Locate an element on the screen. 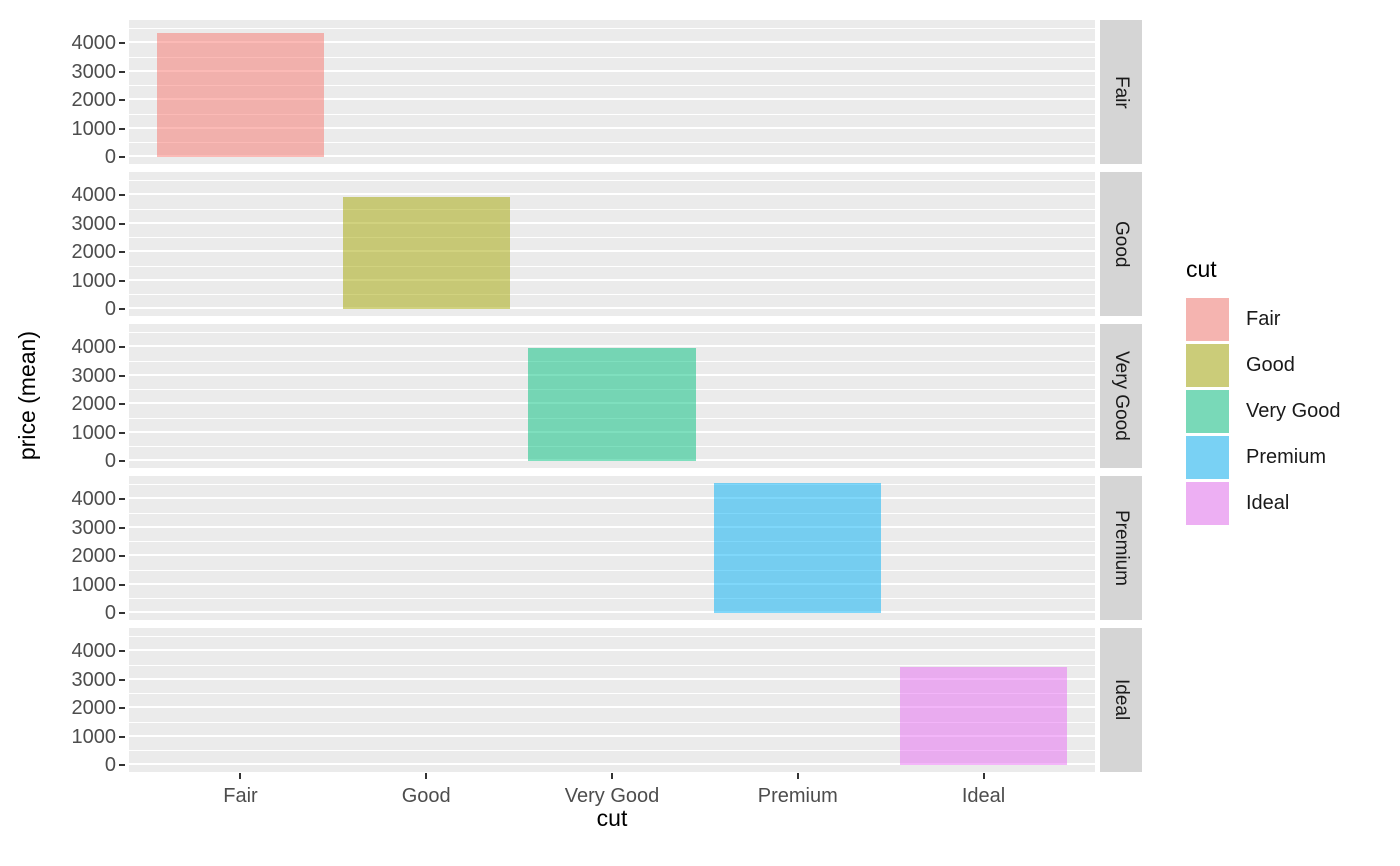  y-axis-title: price (mean) is located at coordinates (27, 396).